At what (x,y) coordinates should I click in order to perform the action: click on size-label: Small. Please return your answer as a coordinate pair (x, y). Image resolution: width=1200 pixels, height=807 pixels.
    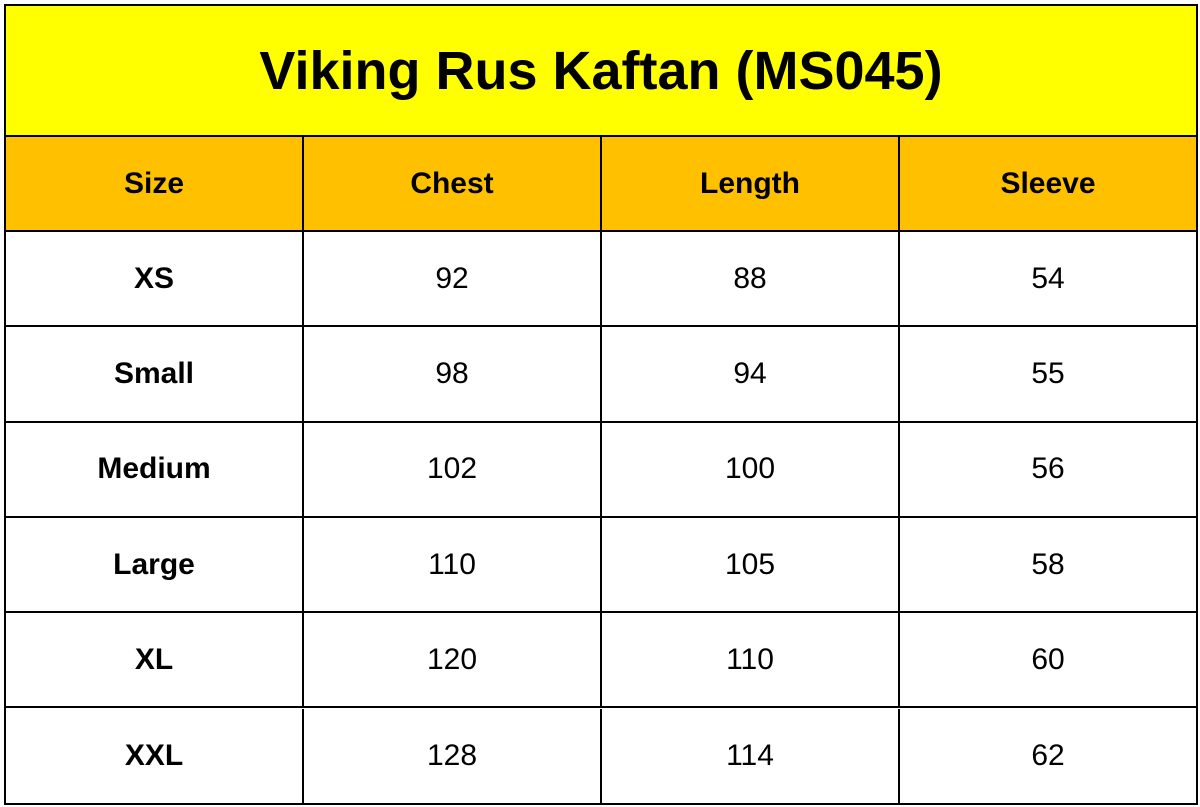
    Looking at the image, I should click on (155, 375).